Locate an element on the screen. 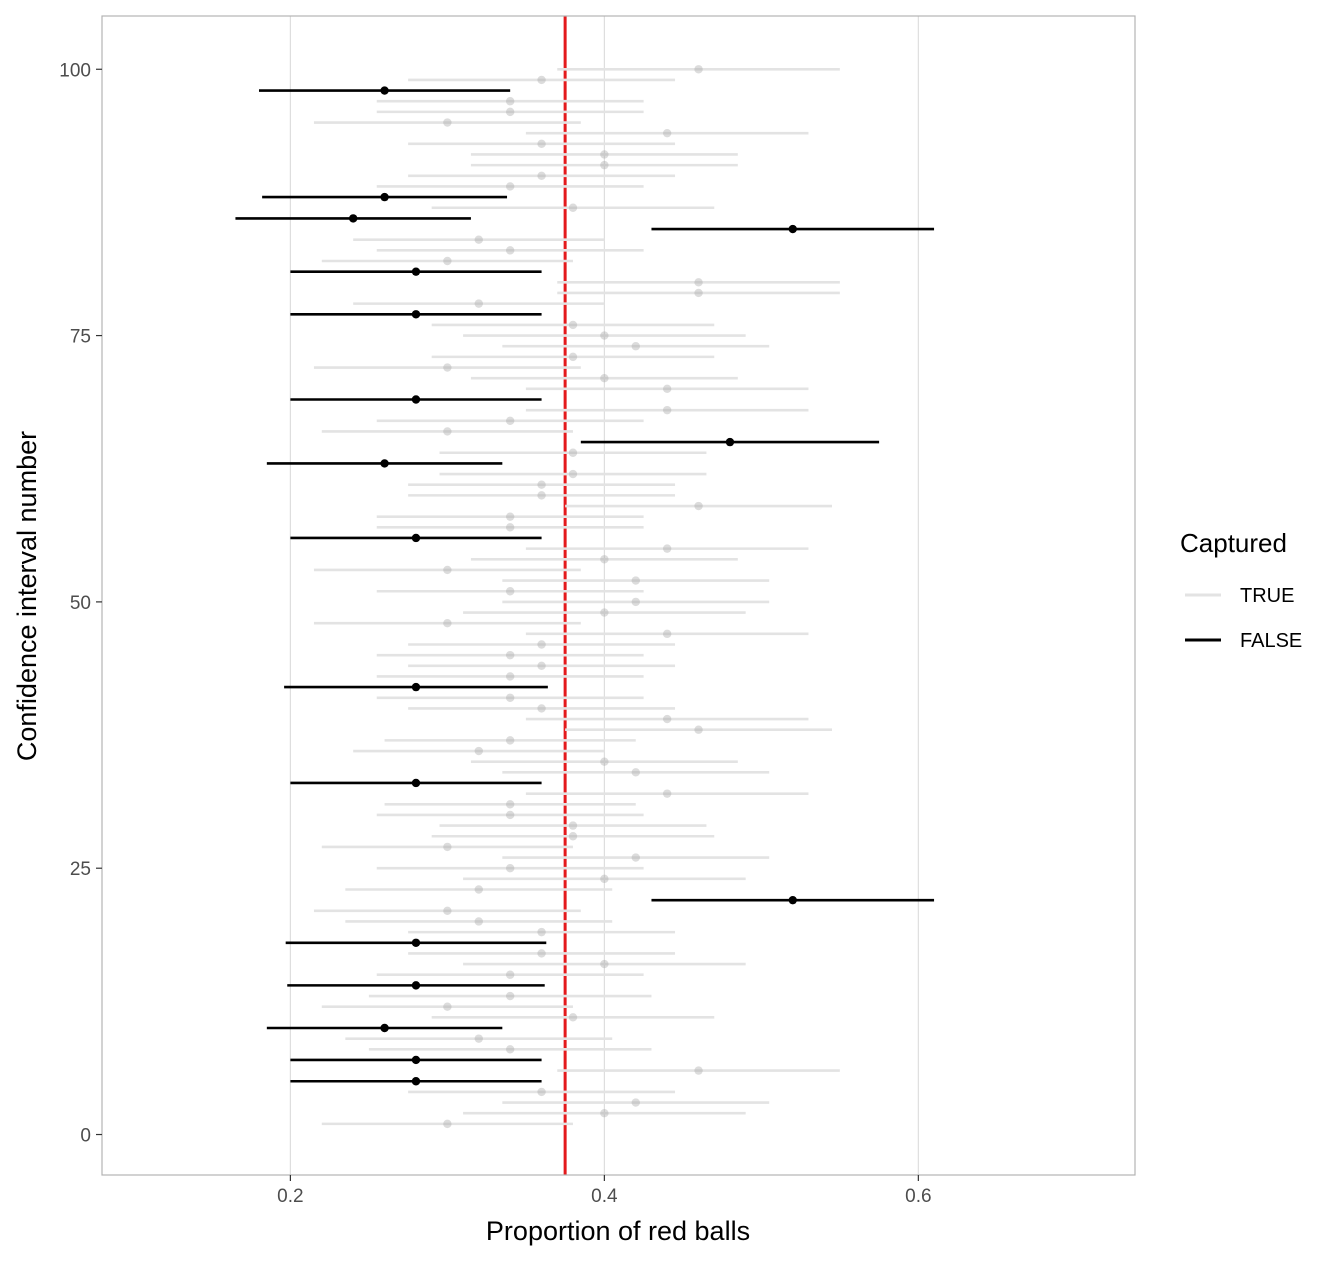  y-tick-label: 25 is located at coordinates (80, 869).